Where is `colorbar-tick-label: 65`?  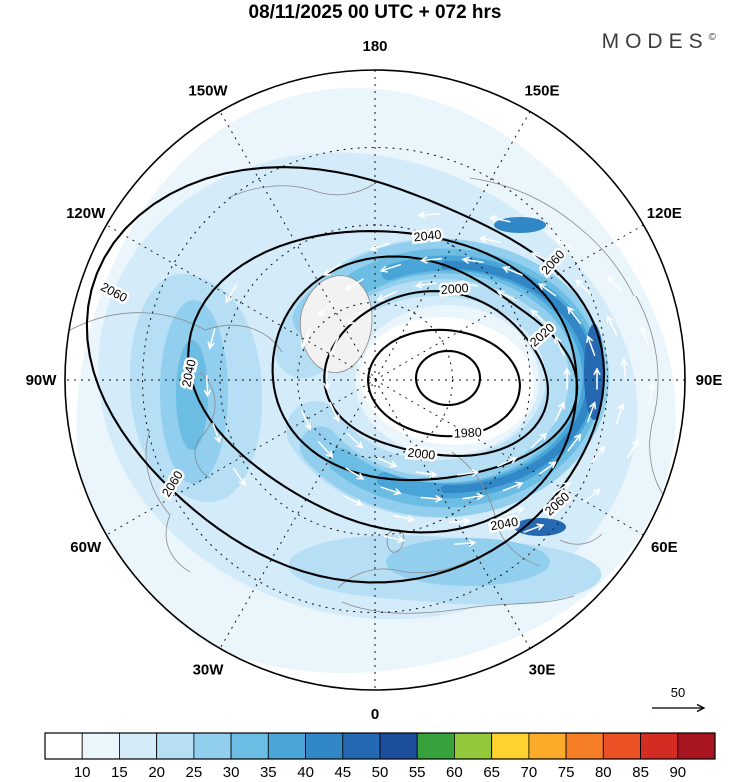
colorbar-tick-label: 65 is located at coordinates (491, 772).